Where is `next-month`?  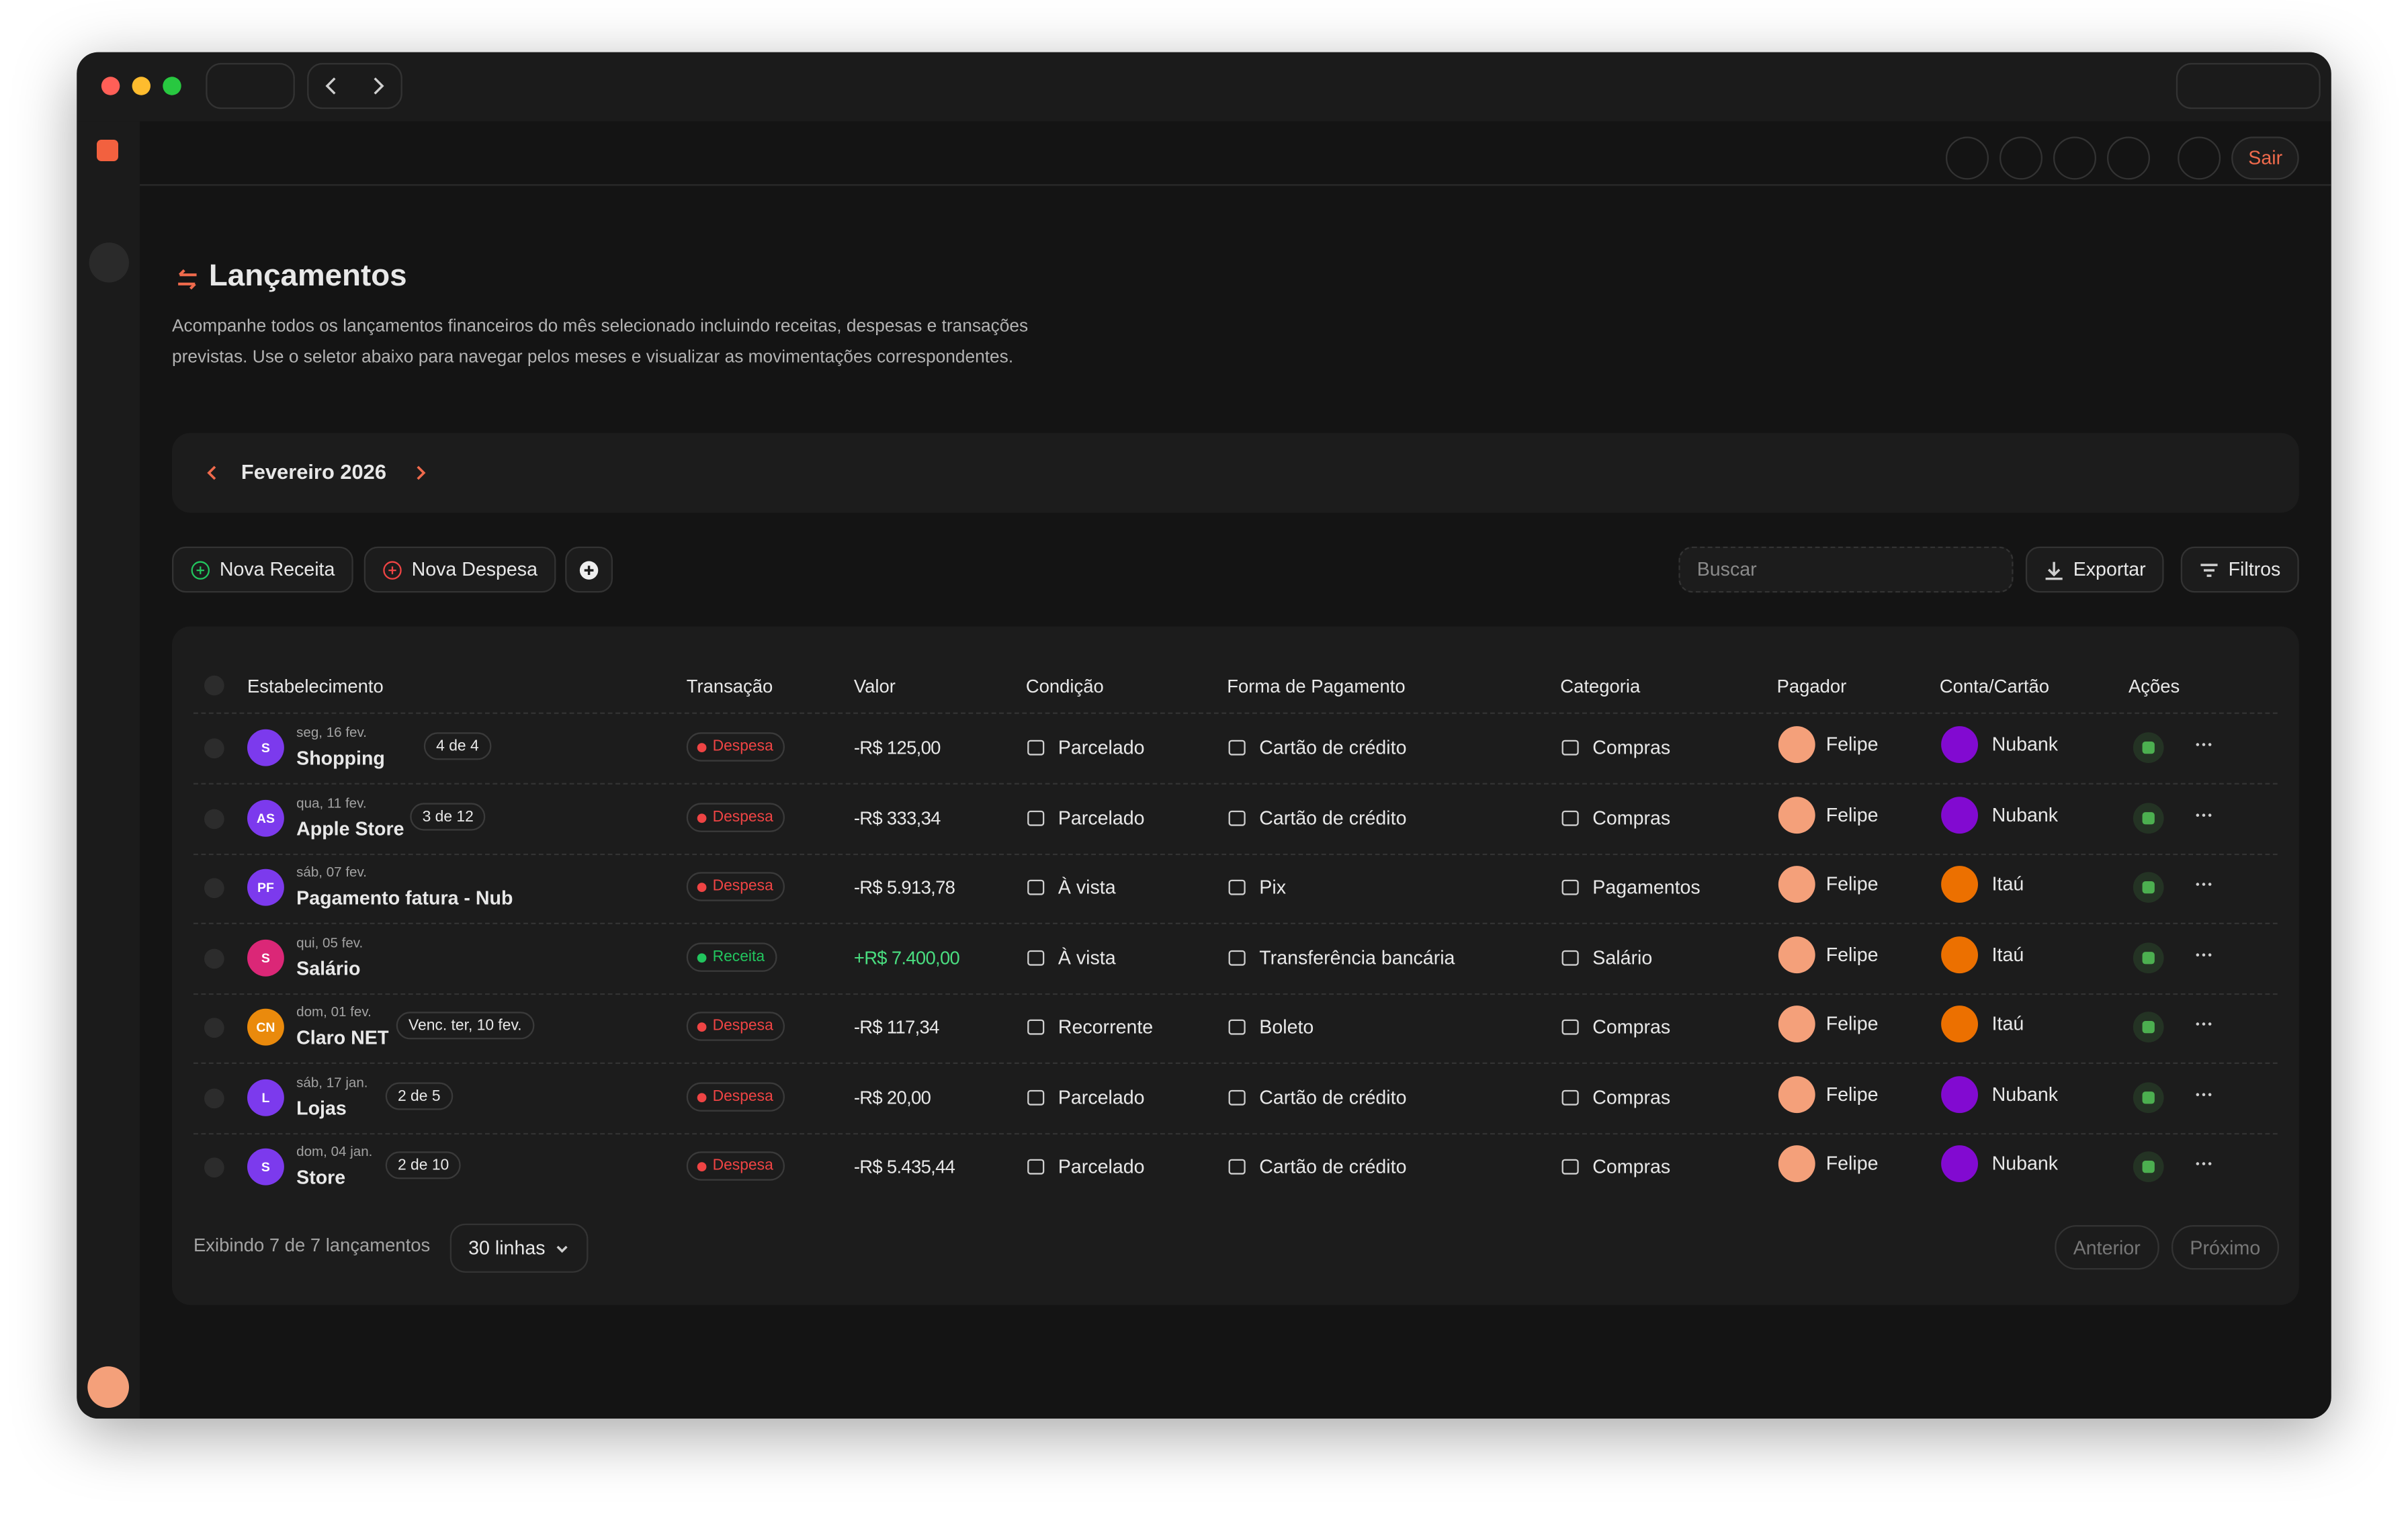
next-month is located at coordinates (421, 473).